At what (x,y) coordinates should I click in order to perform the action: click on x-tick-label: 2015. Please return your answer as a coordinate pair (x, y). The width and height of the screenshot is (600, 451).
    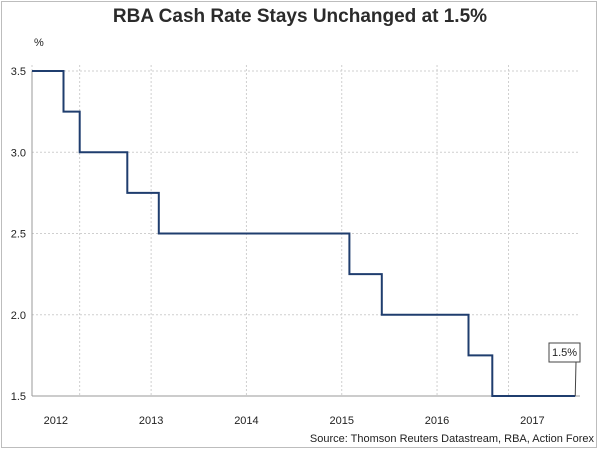
    Looking at the image, I should click on (341, 421).